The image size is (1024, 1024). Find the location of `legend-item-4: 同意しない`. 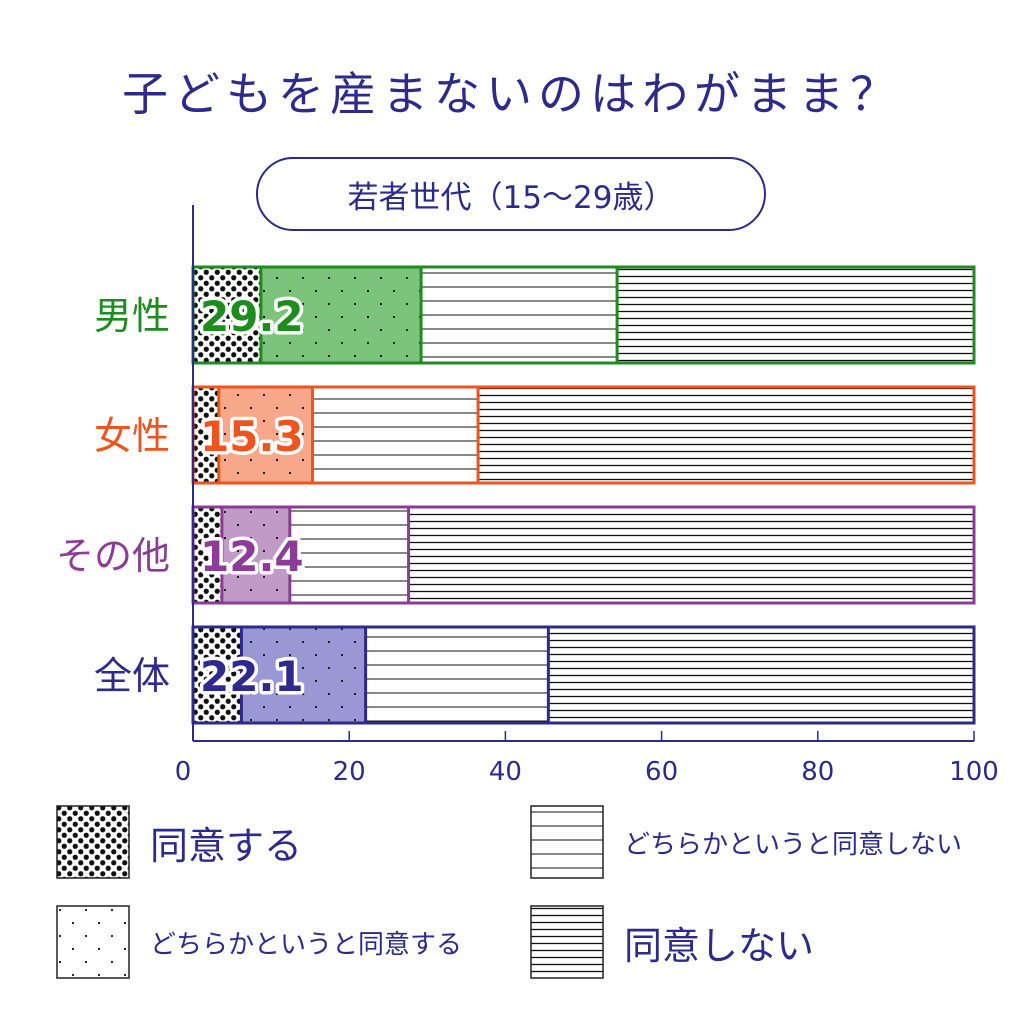

legend-item-4: 同意しない is located at coordinates (672, 942).